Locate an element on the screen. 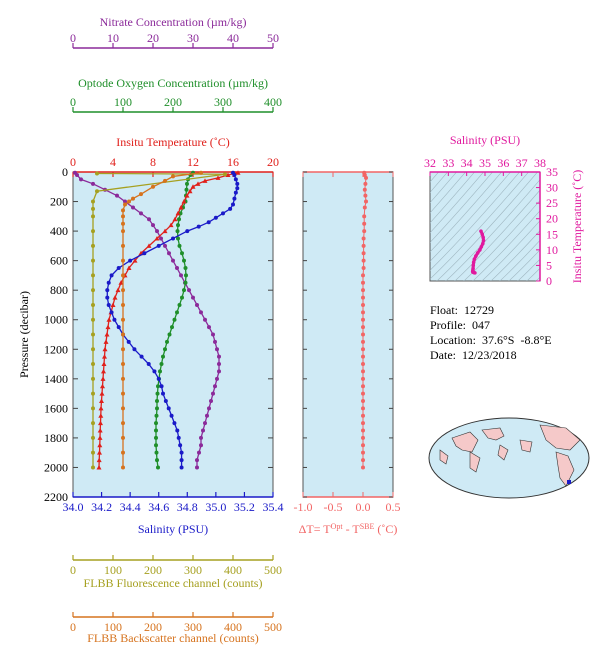 Image resolution: width=608 pixels, height=662 pixels. temperature-tick-label: 4 is located at coordinates (113, 162).